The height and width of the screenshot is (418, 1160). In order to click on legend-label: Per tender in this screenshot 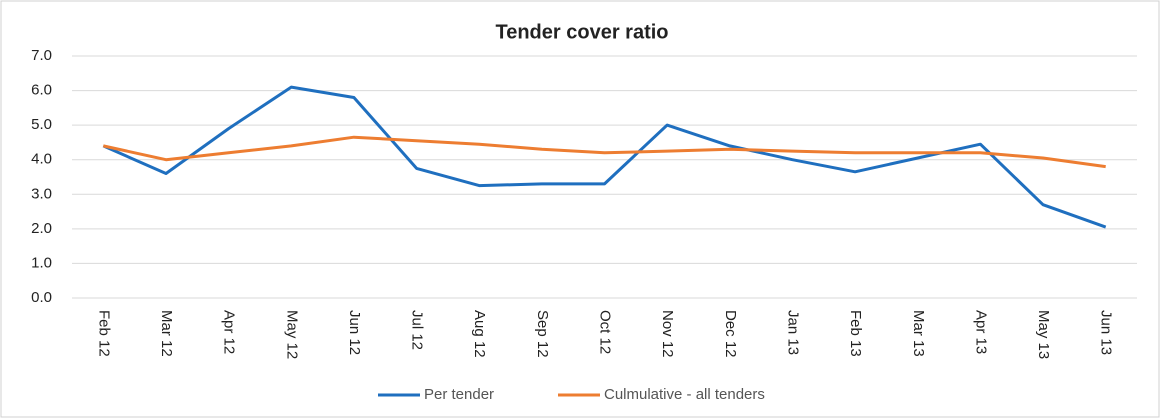, I will do `click(459, 394)`.